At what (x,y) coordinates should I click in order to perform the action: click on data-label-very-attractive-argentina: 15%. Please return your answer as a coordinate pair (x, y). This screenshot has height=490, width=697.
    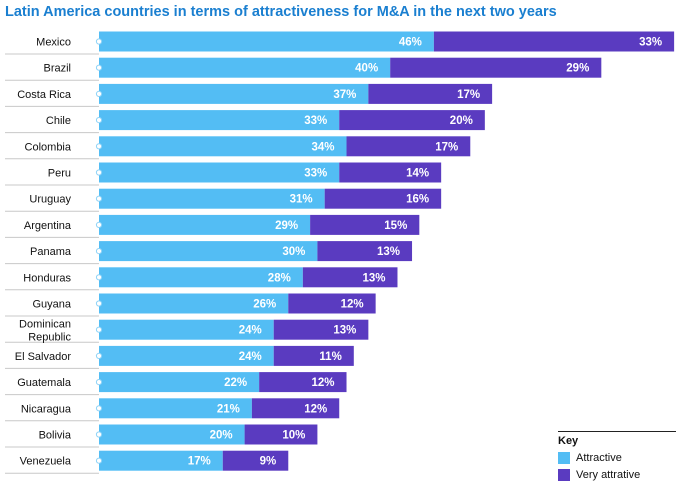
    Looking at the image, I should click on (395, 226).